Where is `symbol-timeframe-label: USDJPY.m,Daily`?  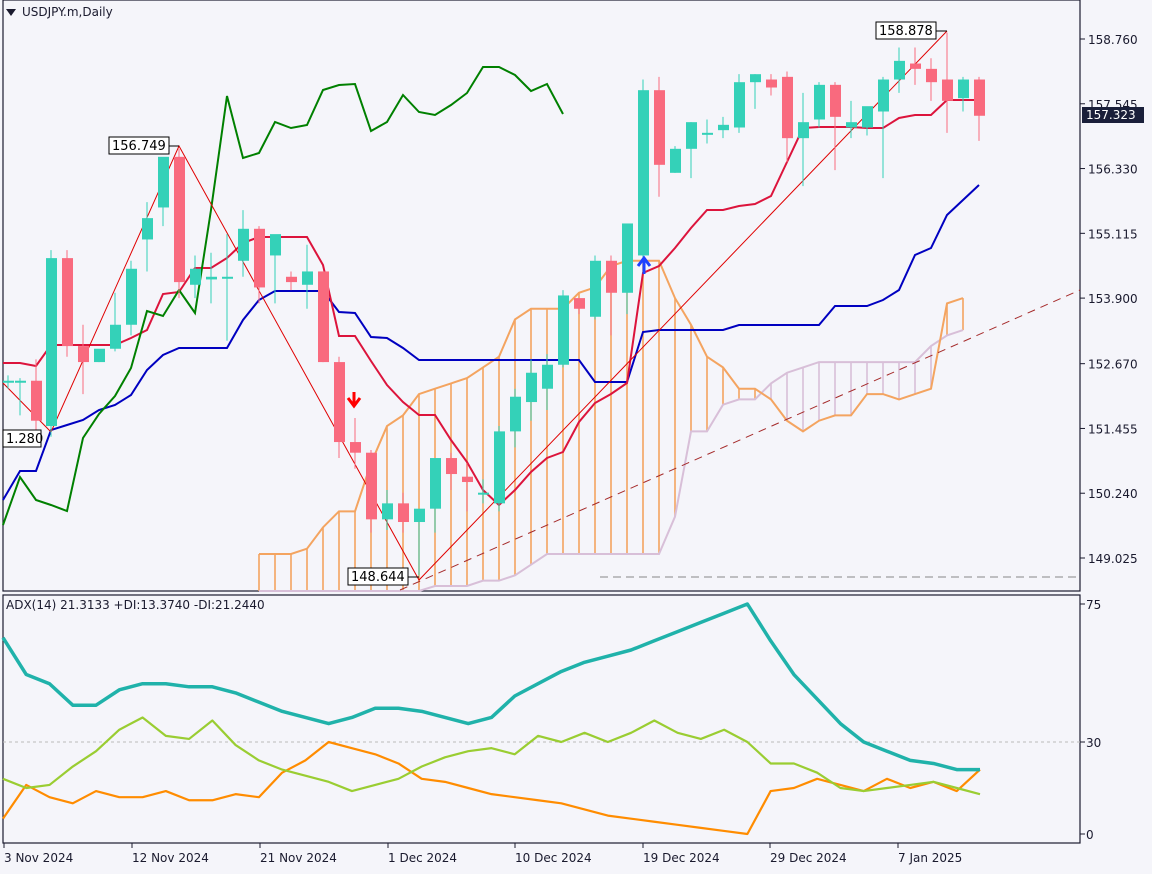
symbol-timeframe-label: USDJPY.m,Daily is located at coordinates (67, 12).